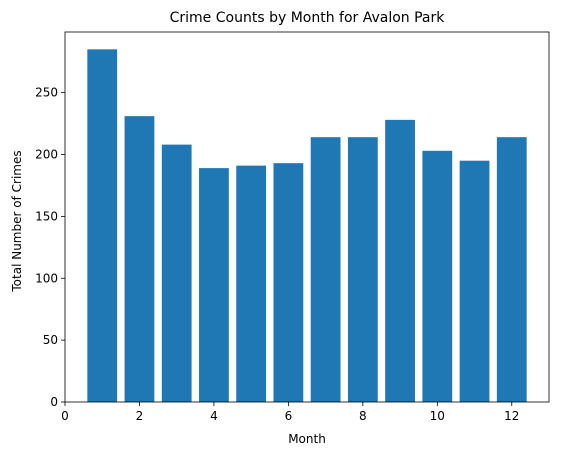 This screenshot has width=575, height=455. What do you see at coordinates (46, 93) in the screenshot?
I see `y-tick-label: 250` at bounding box center [46, 93].